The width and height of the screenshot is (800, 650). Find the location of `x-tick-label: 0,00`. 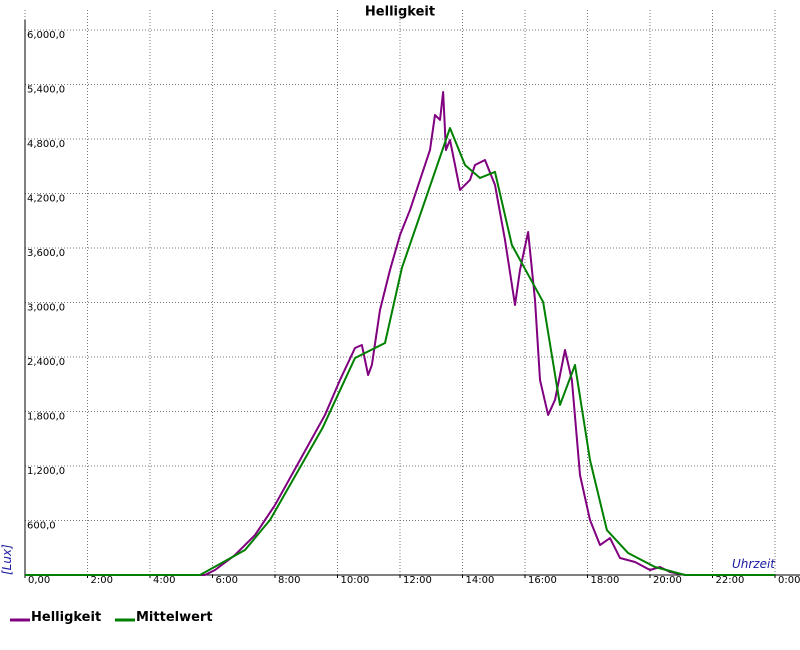

x-tick-label: 0,00 is located at coordinates (39, 580).